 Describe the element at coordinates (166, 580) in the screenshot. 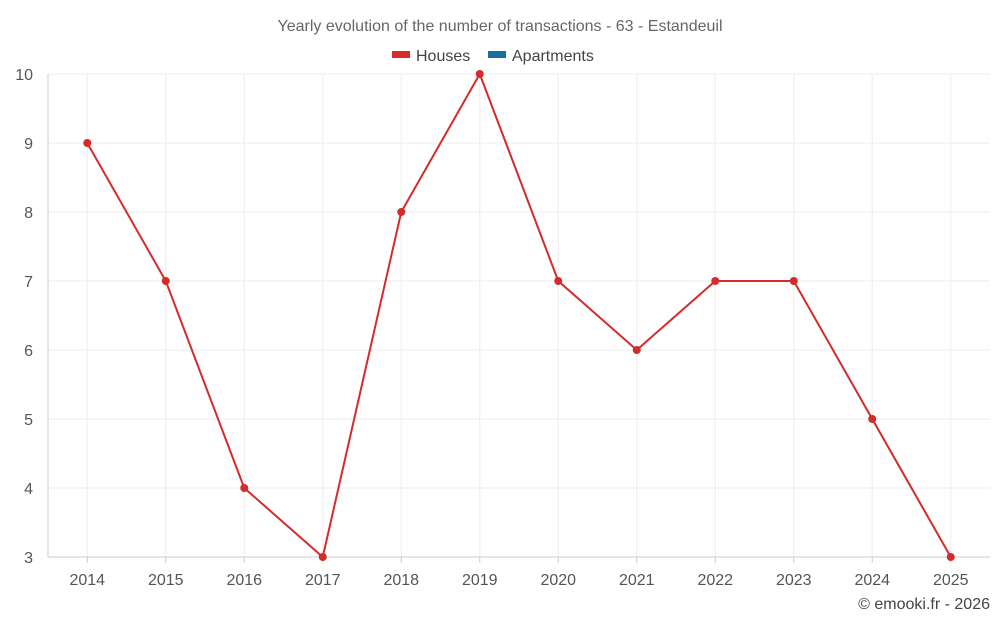

I see `x-tick-label: 2015` at that location.